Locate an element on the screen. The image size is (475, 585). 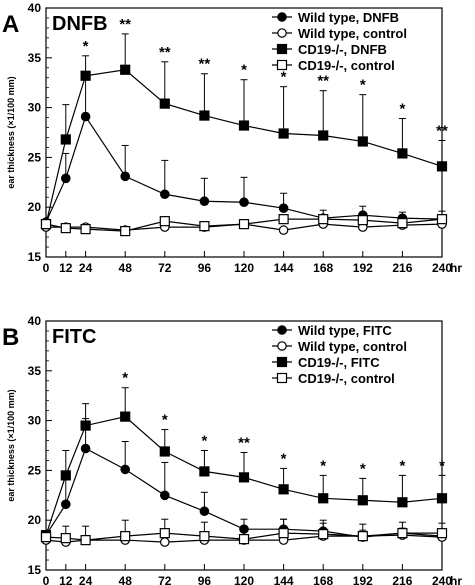
legend-label: Wild type, DNFB is located at coordinates (348, 17).